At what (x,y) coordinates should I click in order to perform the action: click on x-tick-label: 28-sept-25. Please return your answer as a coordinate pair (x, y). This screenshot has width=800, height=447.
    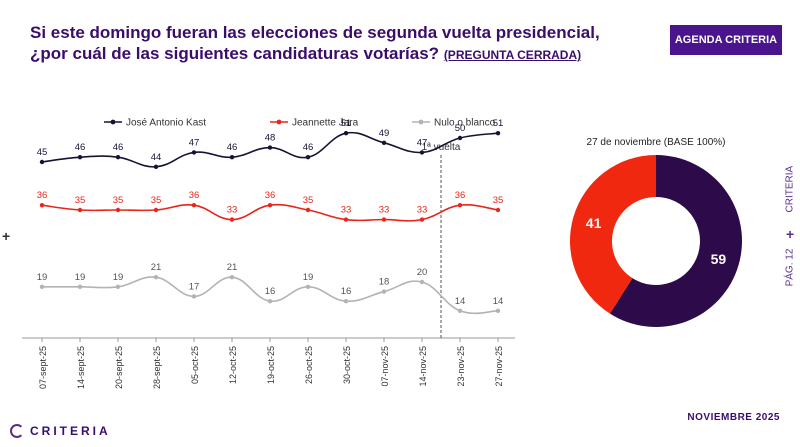
    Looking at the image, I should click on (157, 367).